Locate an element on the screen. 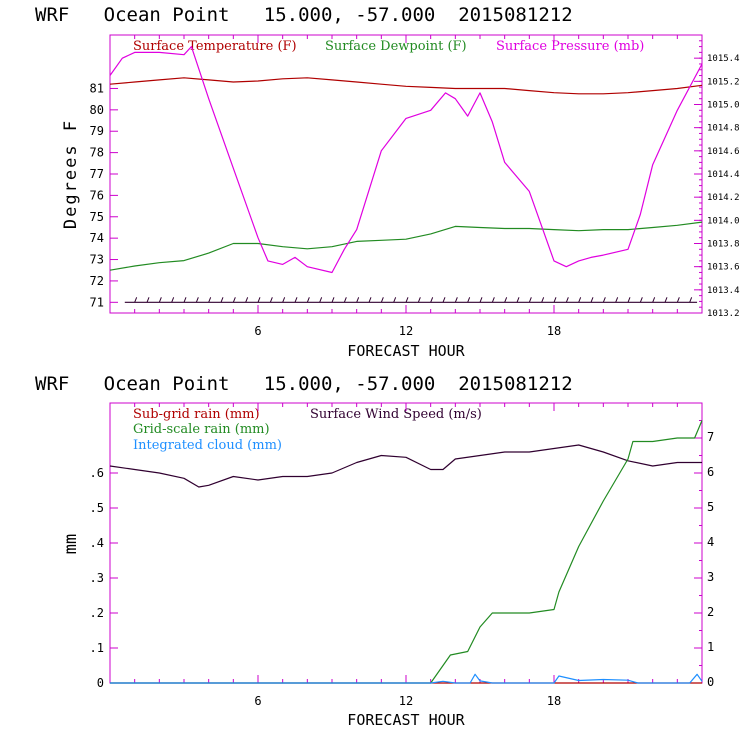 This screenshot has height=740, width=740. y2-tick-label: 1015.4 is located at coordinates (723, 59).